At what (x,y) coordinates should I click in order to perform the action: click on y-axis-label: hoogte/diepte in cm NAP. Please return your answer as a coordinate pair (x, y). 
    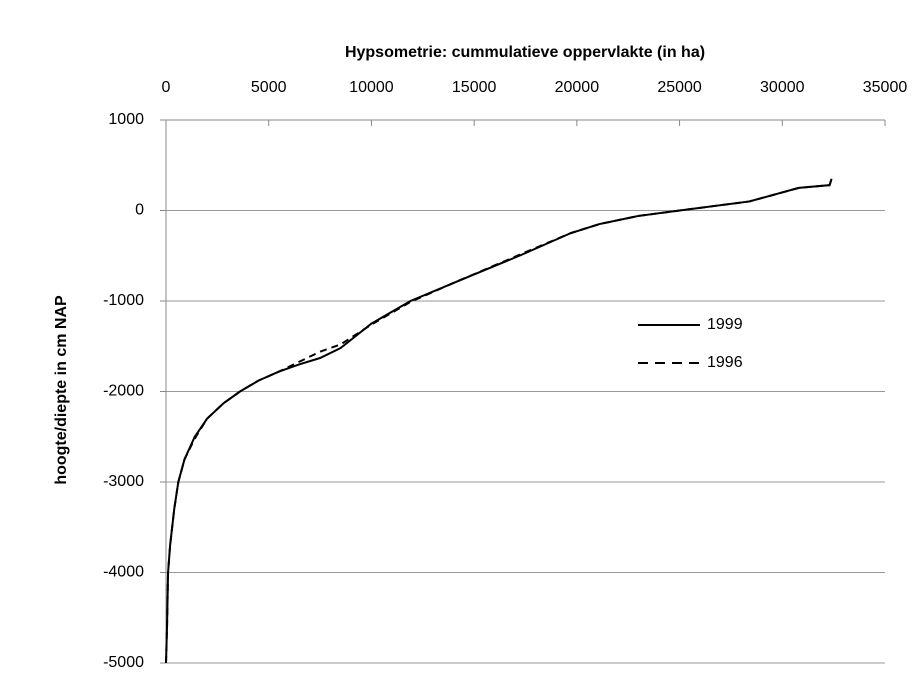
    Looking at the image, I should click on (61, 390).